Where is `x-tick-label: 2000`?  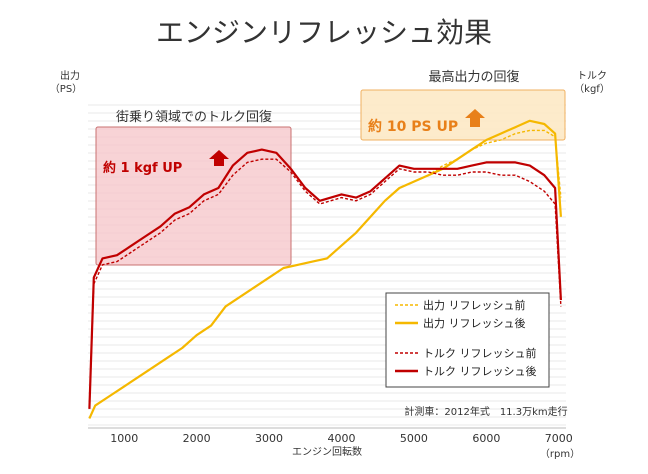
x-tick-label: 2000 is located at coordinates (197, 438).